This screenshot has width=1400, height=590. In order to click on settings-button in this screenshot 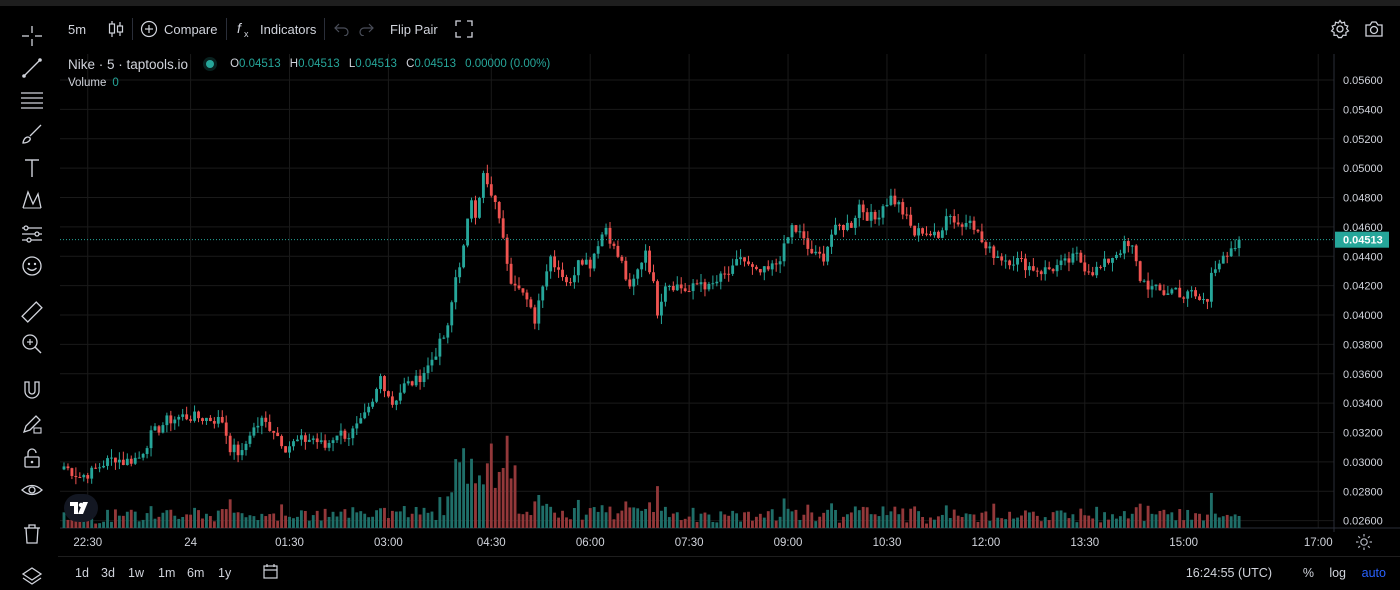, I will do `click(1343, 29)`.